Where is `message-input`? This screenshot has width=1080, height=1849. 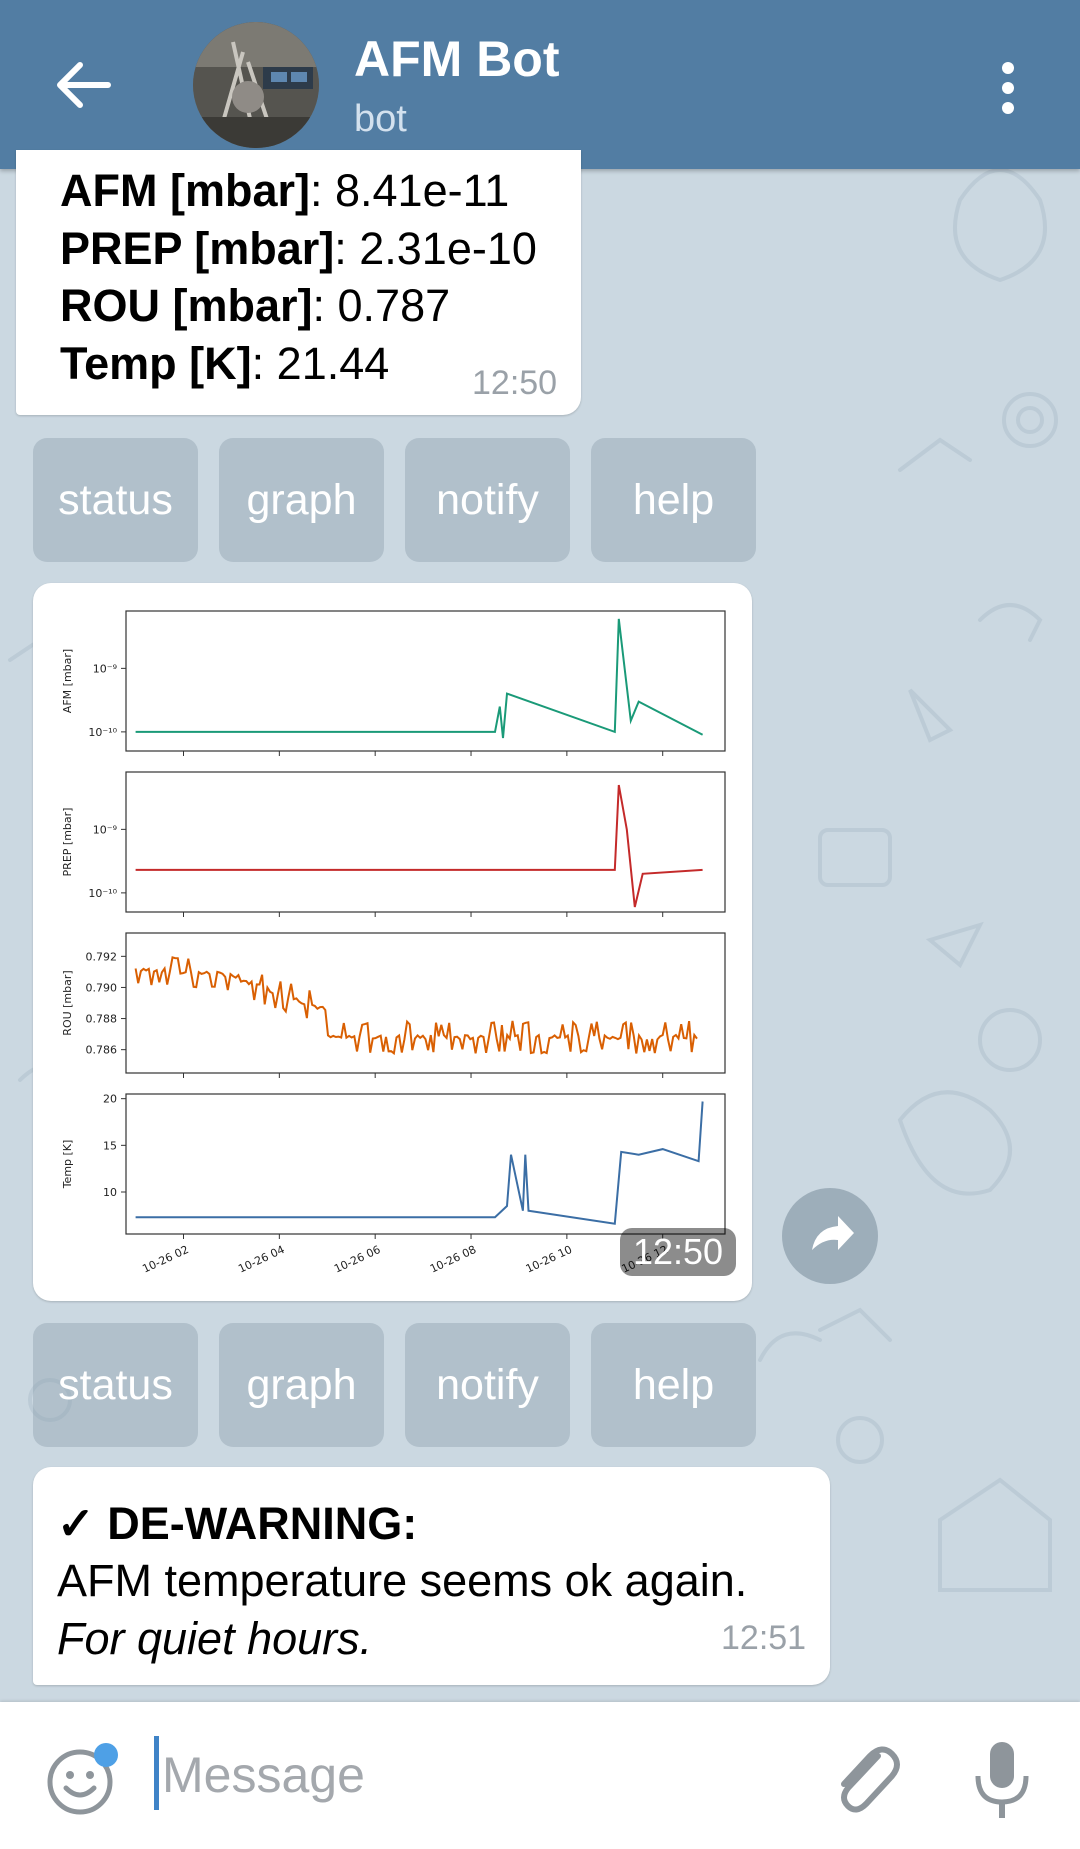 message-input is located at coordinates (472, 1775).